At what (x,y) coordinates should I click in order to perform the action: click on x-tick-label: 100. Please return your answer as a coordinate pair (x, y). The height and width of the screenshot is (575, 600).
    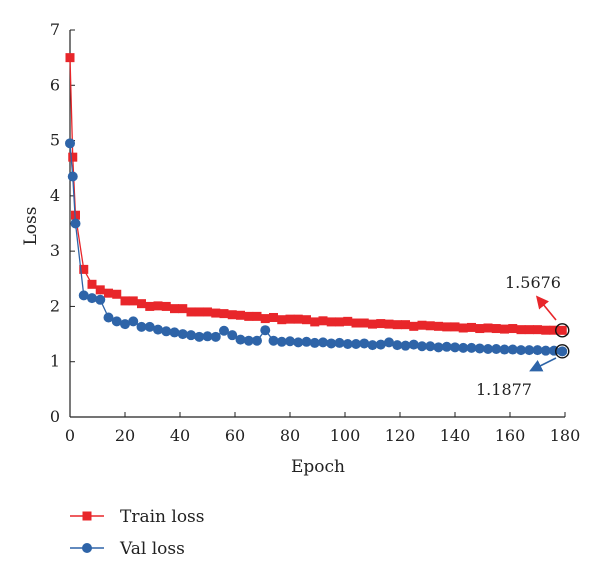
    Looking at the image, I should click on (345, 435).